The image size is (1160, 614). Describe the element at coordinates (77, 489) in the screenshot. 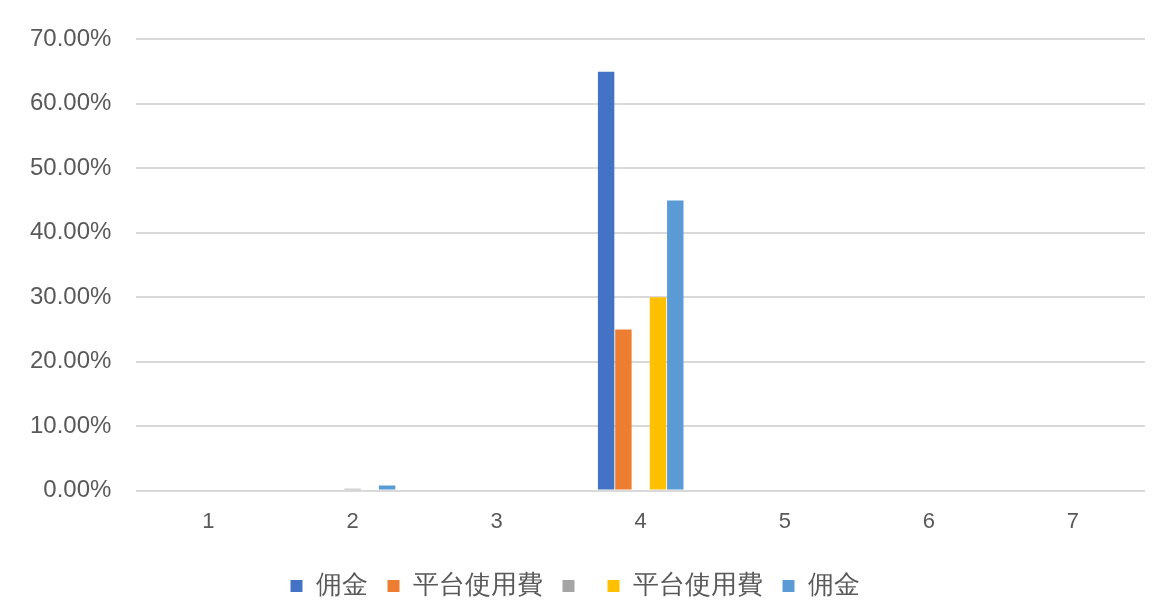

I see `y-tick-label: 0.00%` at that location.